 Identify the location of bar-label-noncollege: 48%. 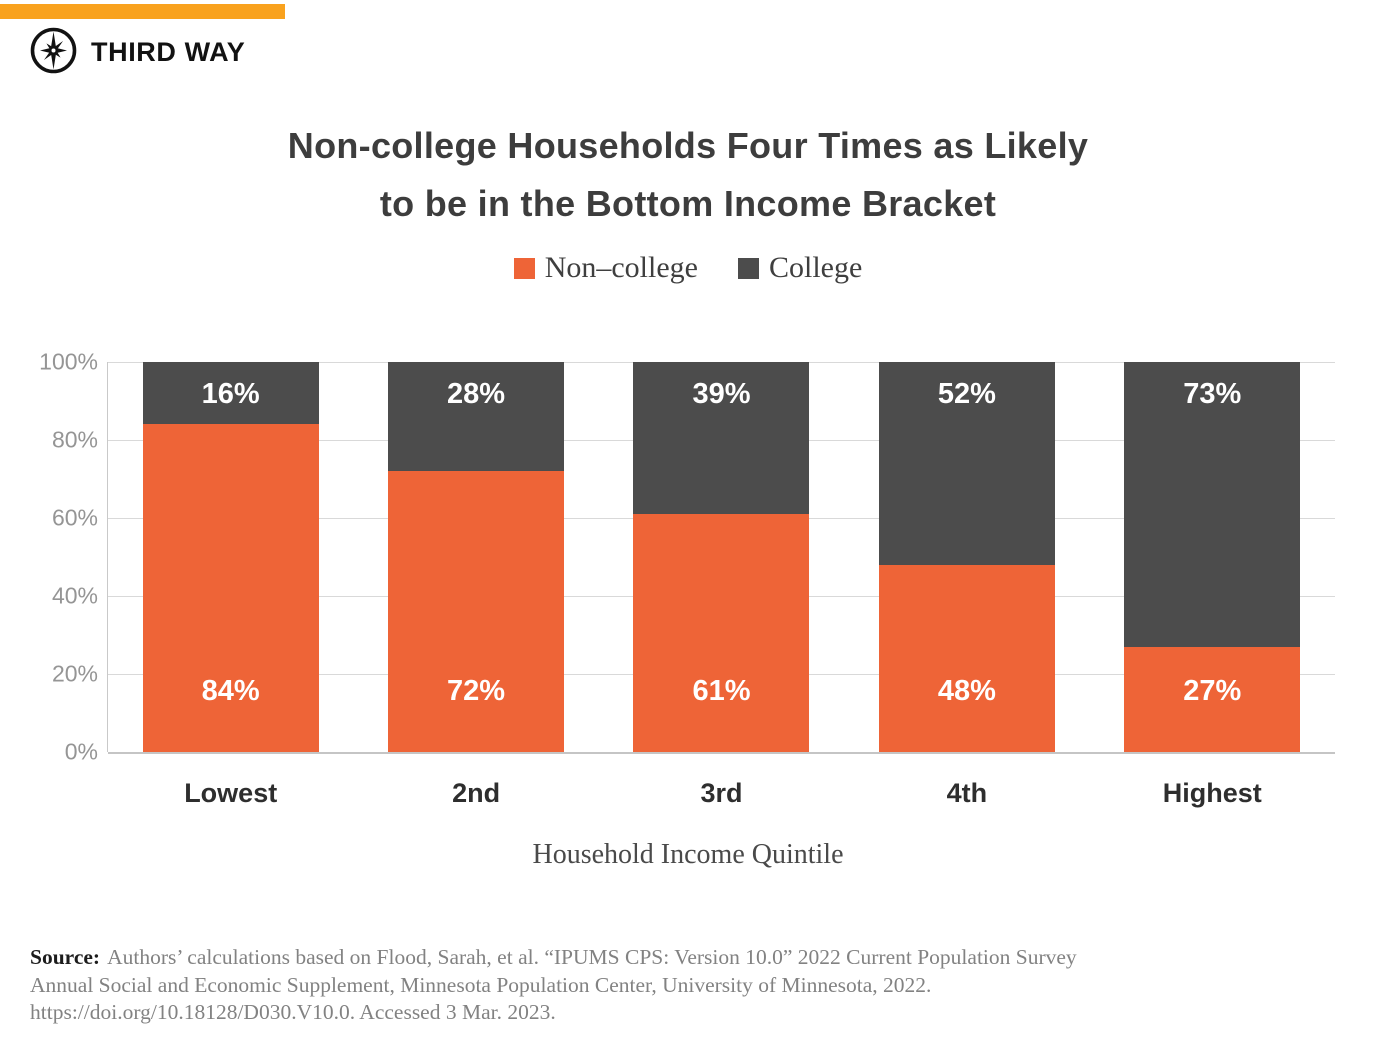
(966, 691).